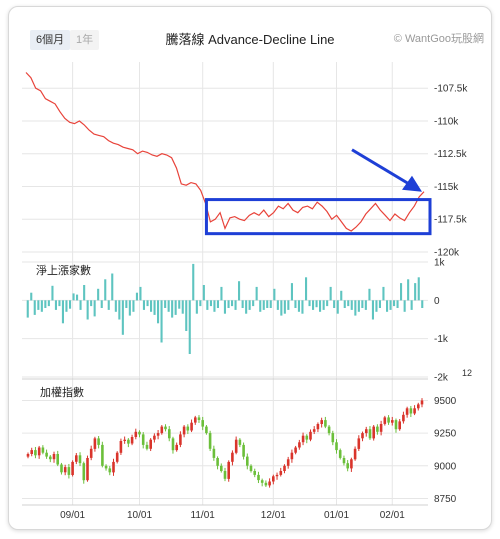 This screenshot has width=500, height=539. Describe the element at coordinates (437, 301) in the screenshot. I see `y-tick-label: 0` at that location.